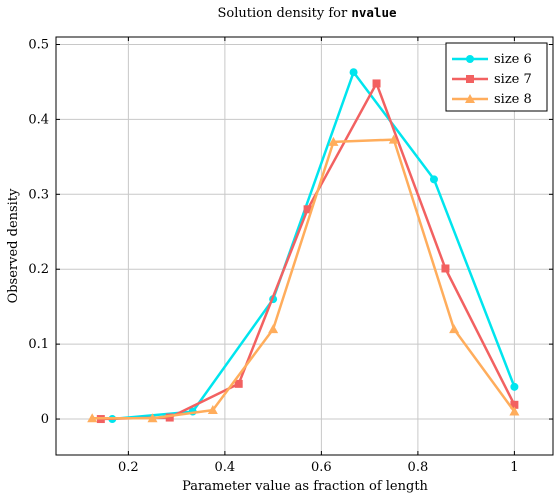 The width and height of the screenshot is (555, 498). I want to click on y-tick-label-1: 0.1, so click(38, 344).